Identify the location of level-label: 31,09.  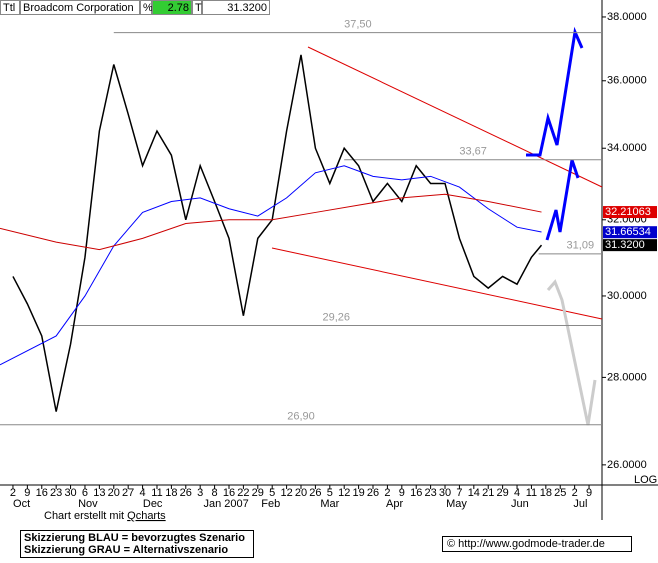
(581, 246).